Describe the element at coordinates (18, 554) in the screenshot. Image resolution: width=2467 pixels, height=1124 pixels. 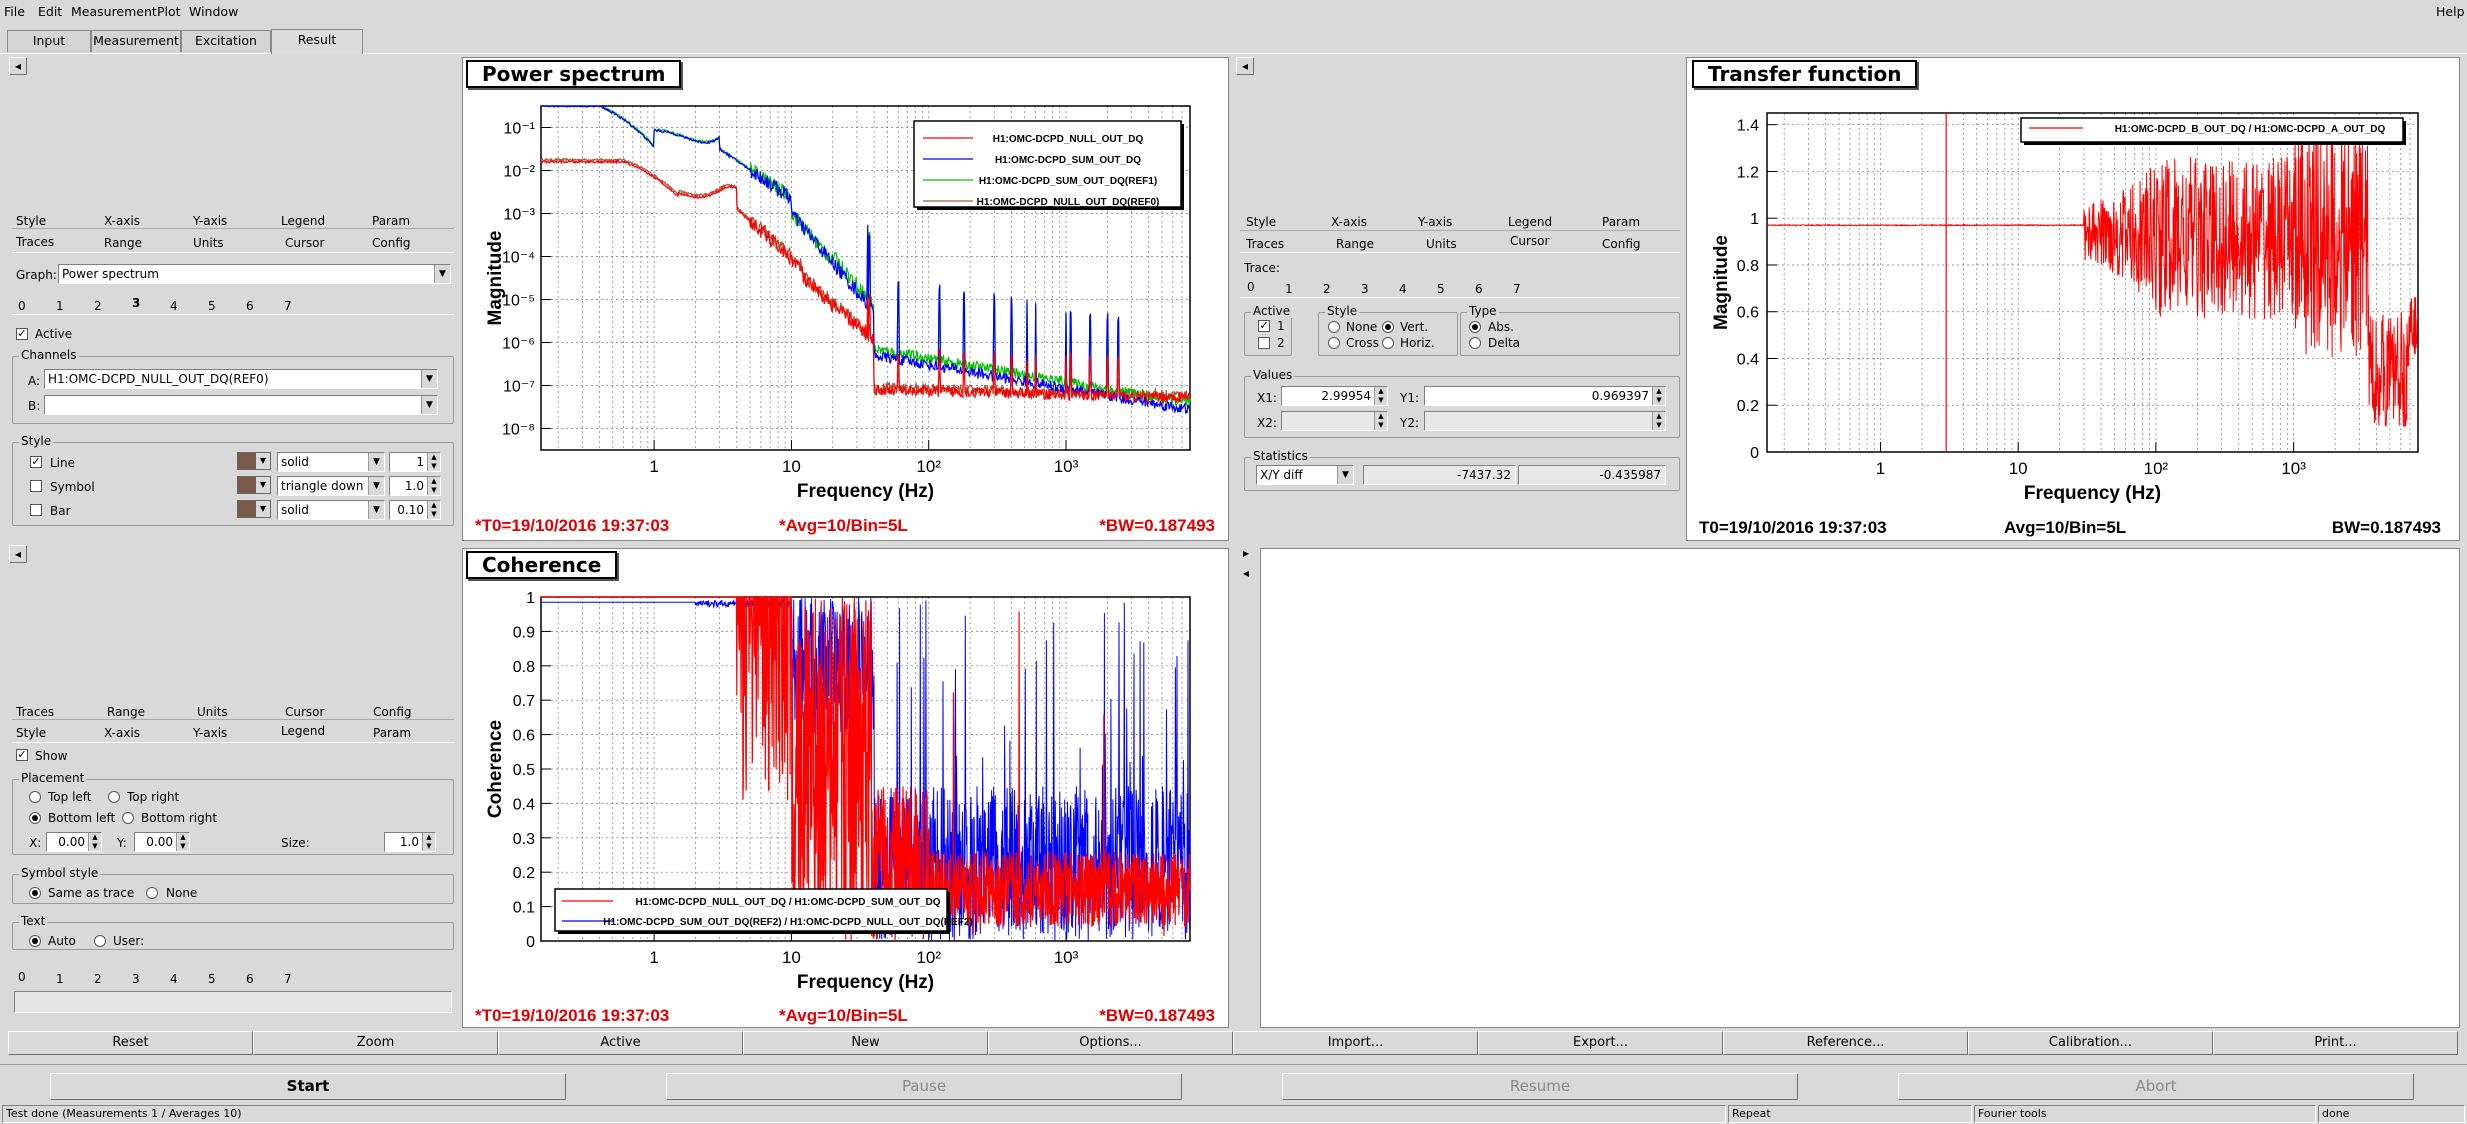
I see `left-bottom-nav-arrow: ◂` at that location.